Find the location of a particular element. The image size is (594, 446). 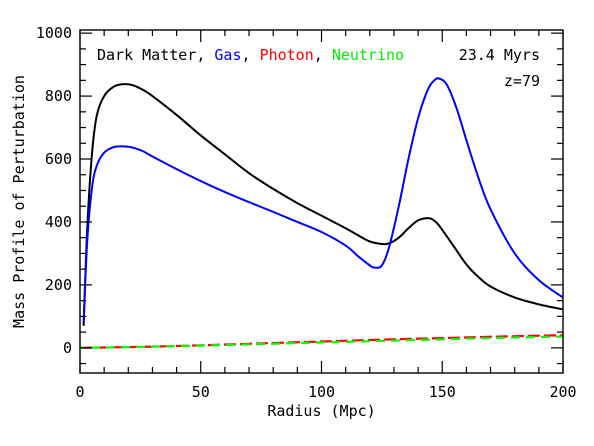

y-tick-label: 0 is located at coordinates (67, 348).